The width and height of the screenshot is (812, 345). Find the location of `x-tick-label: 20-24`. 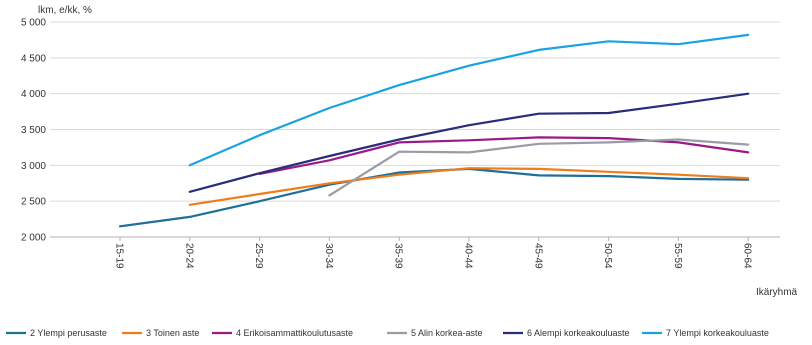

x-tick-label: 20-24 is located at coordinates (188, 256).